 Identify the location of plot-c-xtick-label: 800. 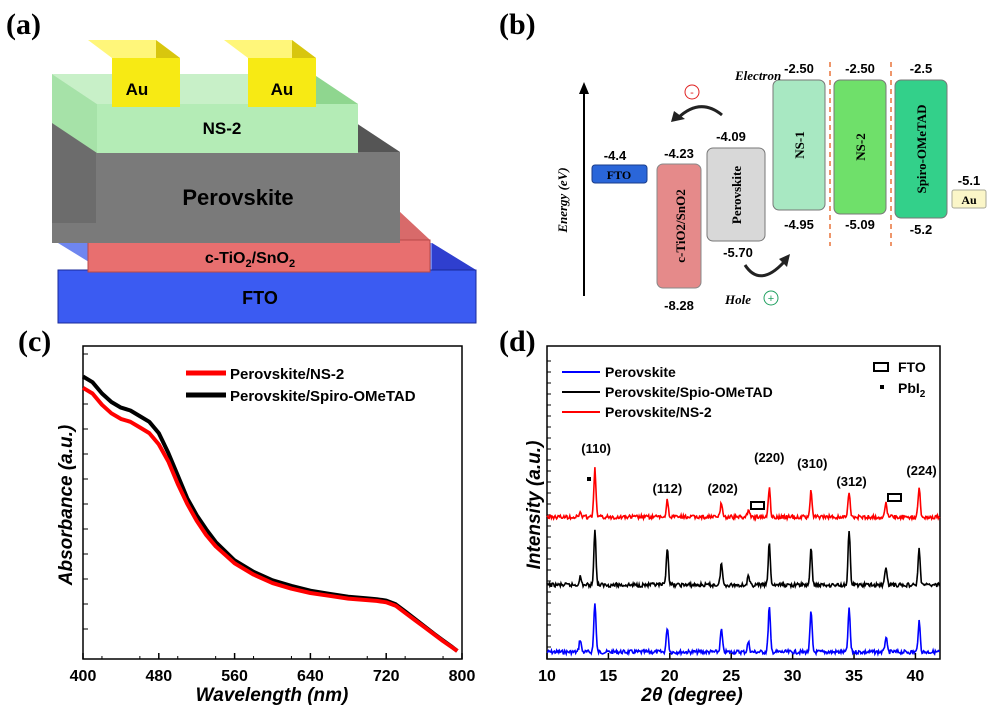
(462, 676).